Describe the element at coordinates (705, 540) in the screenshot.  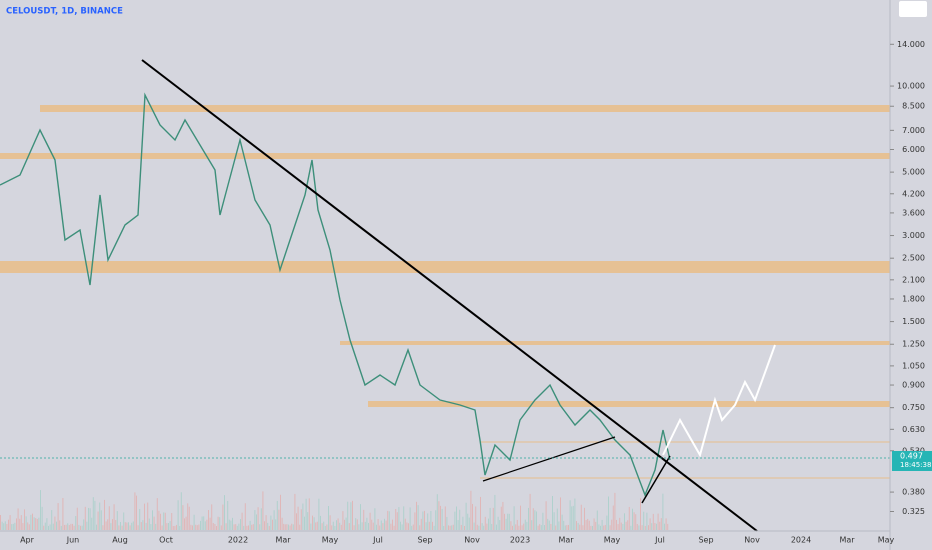
I see `time-label: Sep` at that location.